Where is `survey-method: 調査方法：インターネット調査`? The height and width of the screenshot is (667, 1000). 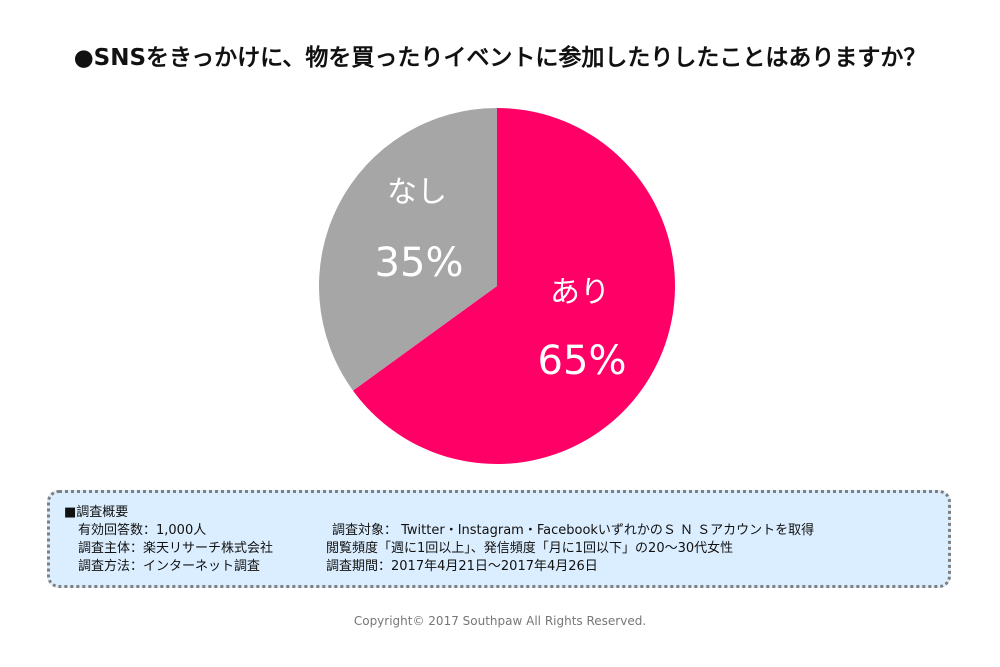 survey-method: 調査方法：インターネット調査 is located at coordinates (169, 566).